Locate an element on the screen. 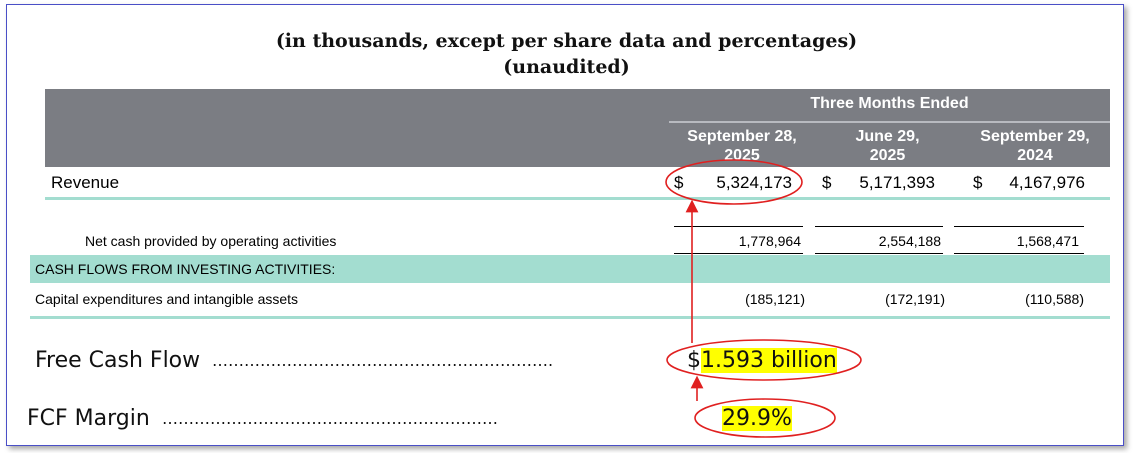  column-header-sep-2024: September 29, 2024 is located at coordinates (1035, 146).